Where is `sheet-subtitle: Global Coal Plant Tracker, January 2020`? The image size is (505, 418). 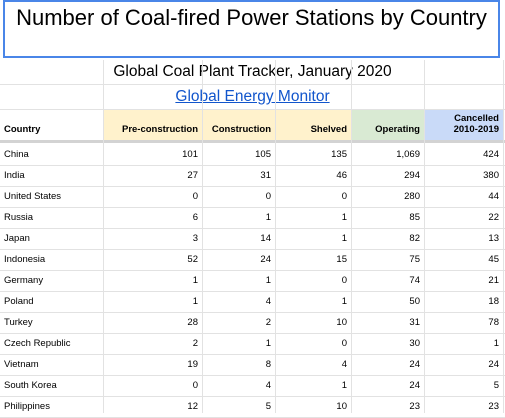
sheet-subtitle: Global Coal Plant Tracker, January 2020 is located at coordinates (252, 71).